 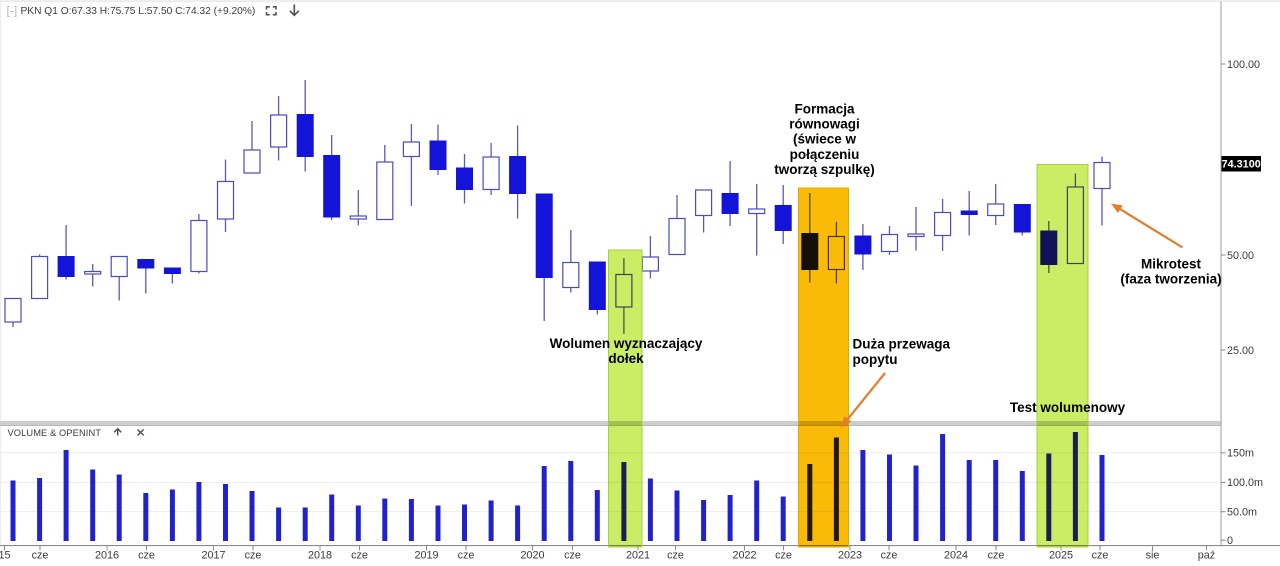 What do you see at coordinates (1241, 165) in the screenshot?
I see `svg-text: 74.3100` at bounding box center [1241, 165].